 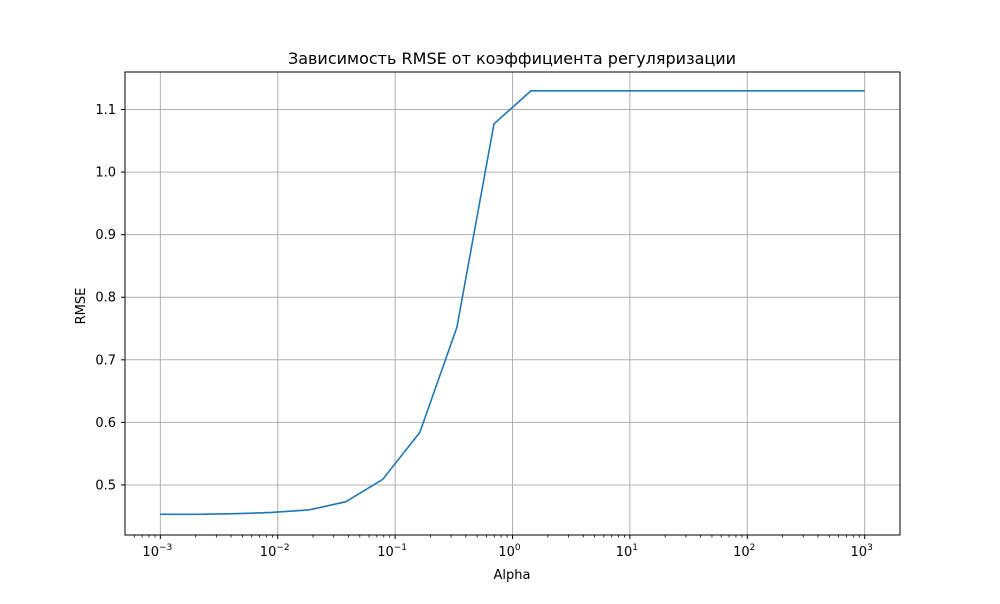 What do you see at coordinates (744, 551) in the screenshot?
I see `x-tick-label: 10²` at bounding box center [744, 551].